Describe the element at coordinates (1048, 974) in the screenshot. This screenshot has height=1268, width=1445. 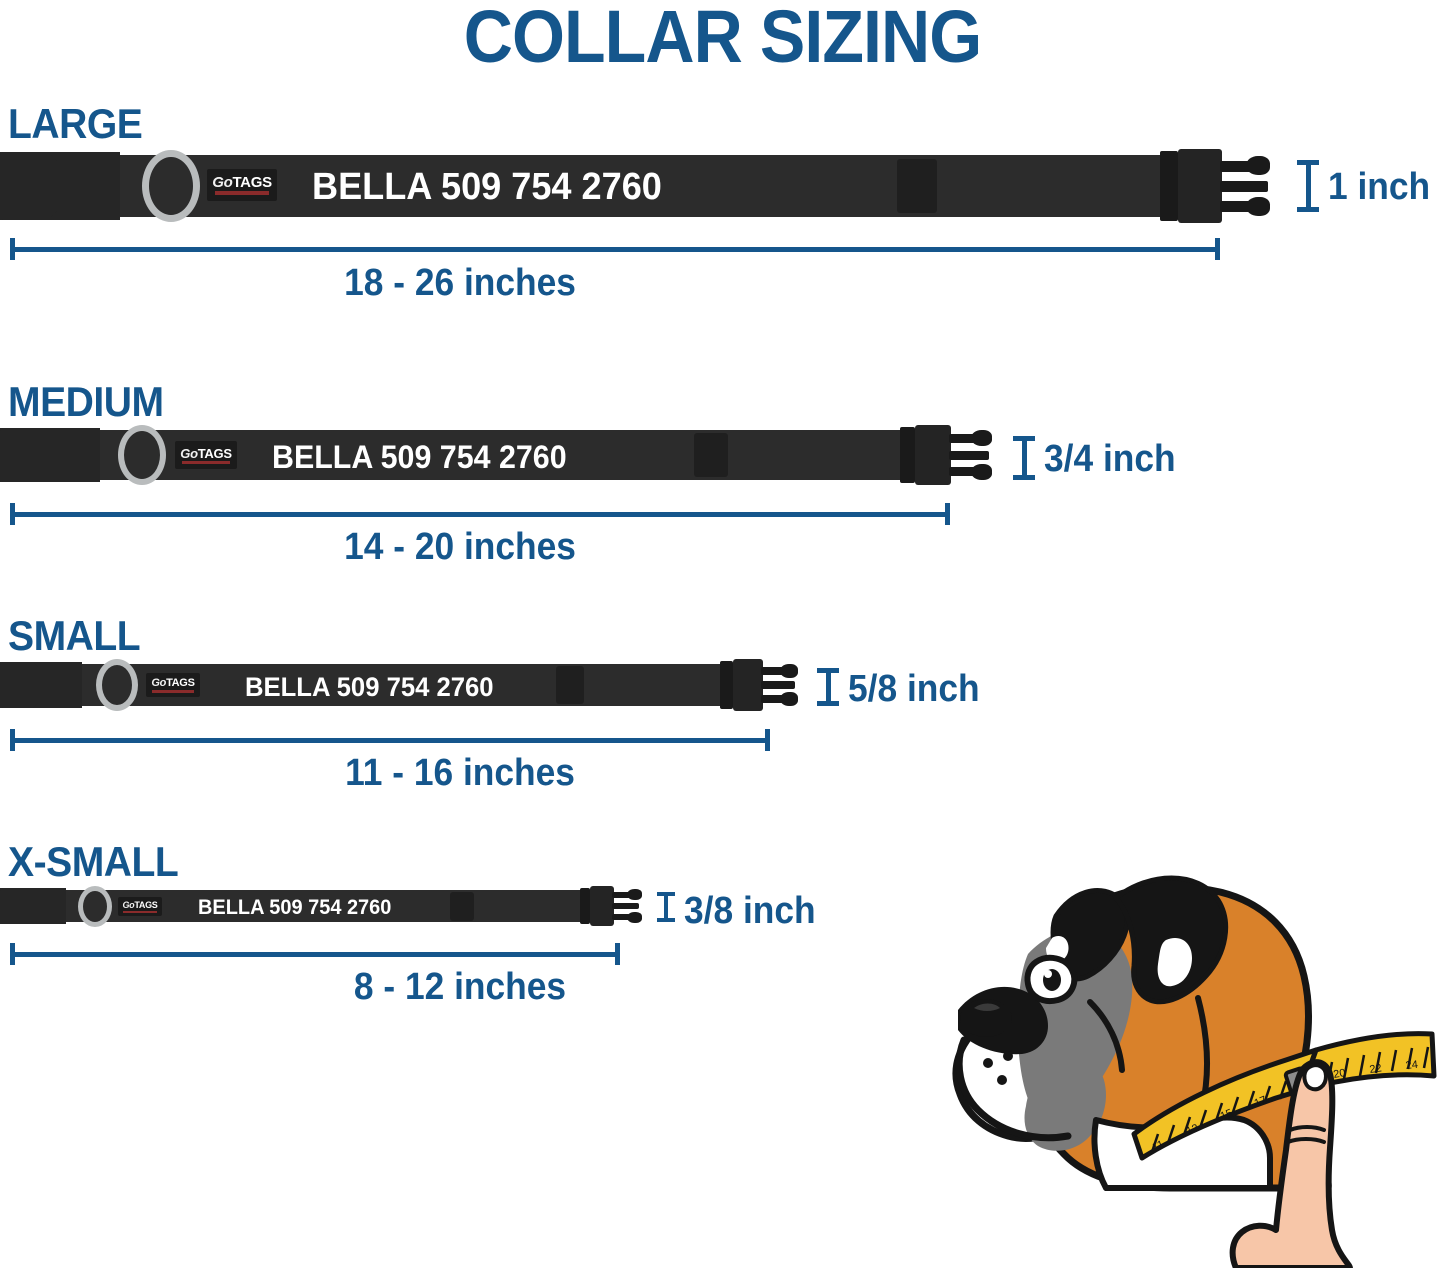
I see `dog-eye-glint` at that location.